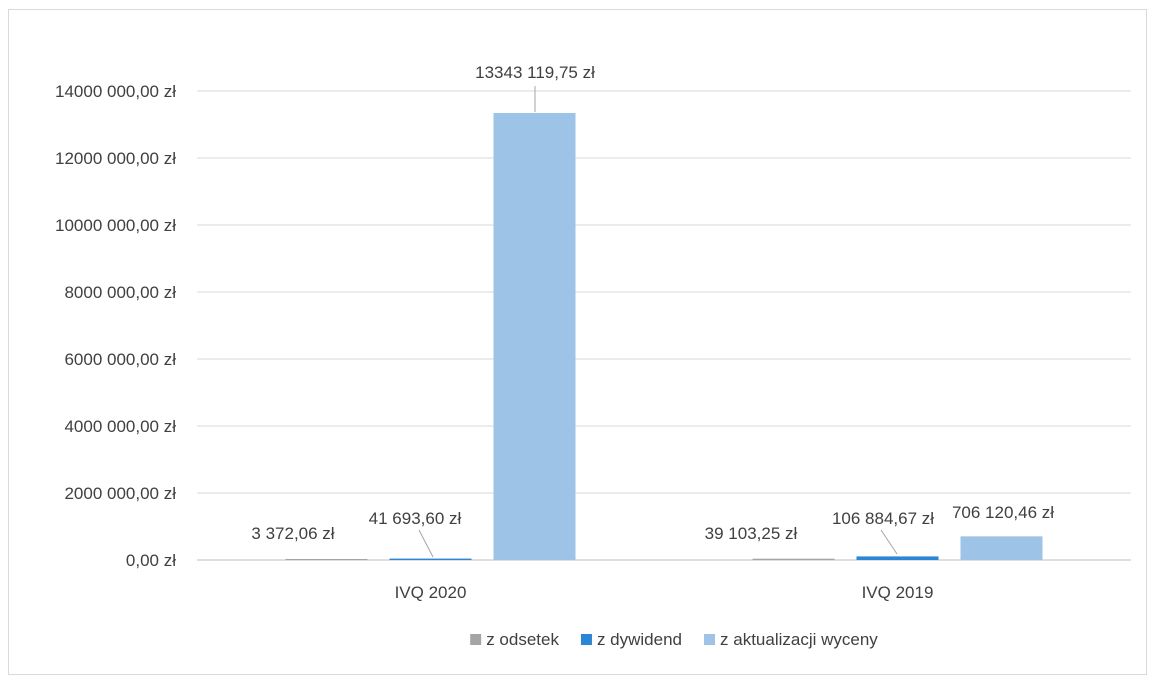 The width and height of the screenshot is (1149, 677). I want to click on y-tick-label: 4000 000,00 zł, so click(120, 426).